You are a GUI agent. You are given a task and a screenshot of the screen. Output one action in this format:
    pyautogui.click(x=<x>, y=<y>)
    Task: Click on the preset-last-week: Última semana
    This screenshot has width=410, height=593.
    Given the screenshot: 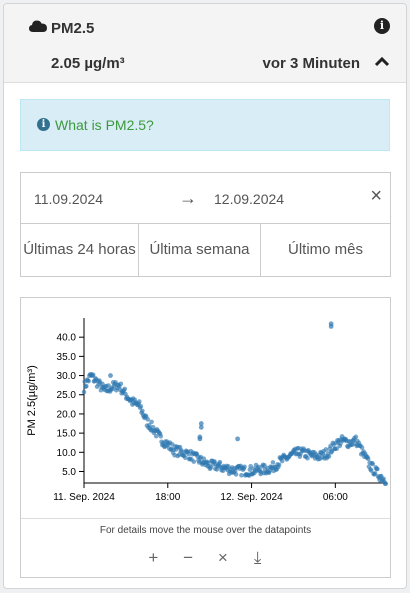 What is the action you would take?
    pyautogui.click(x=200, y=250)
    